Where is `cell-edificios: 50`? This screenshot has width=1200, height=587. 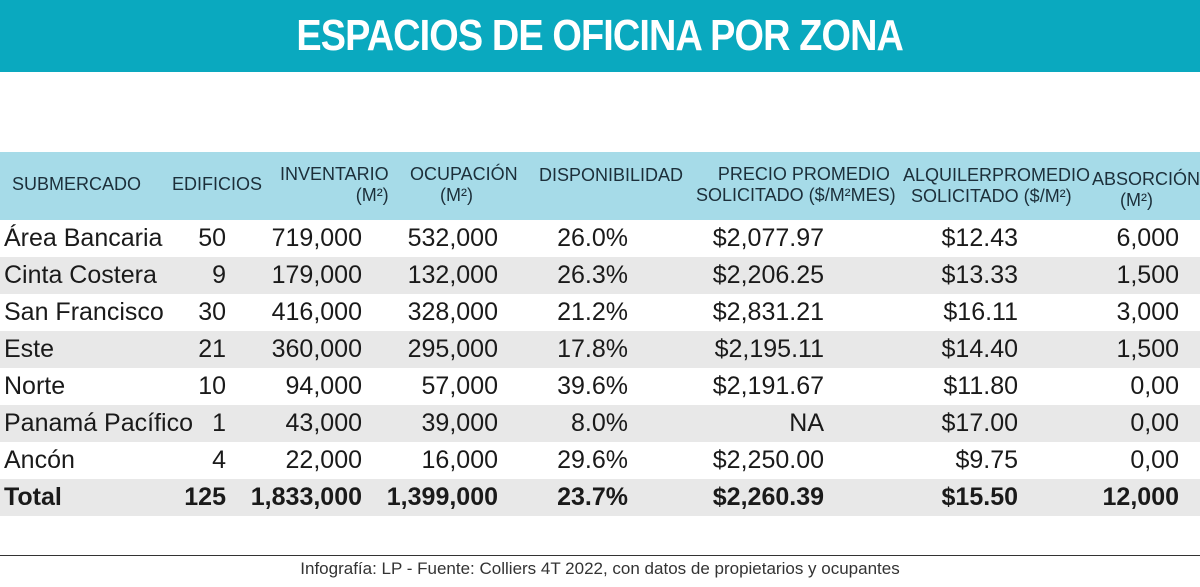
cell-edificios: 50 is located at coordinates (212, 238).